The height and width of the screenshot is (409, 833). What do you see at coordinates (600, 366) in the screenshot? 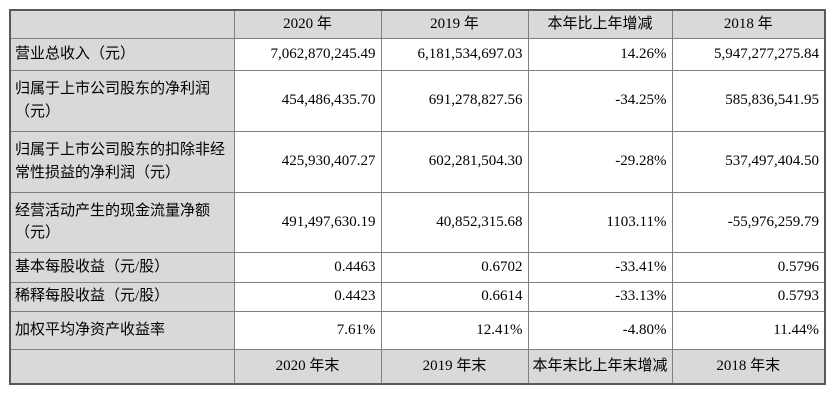
I see `footer-header-yoy-end-change: 本年末比上年末增减` at bounding box center [600, 366].